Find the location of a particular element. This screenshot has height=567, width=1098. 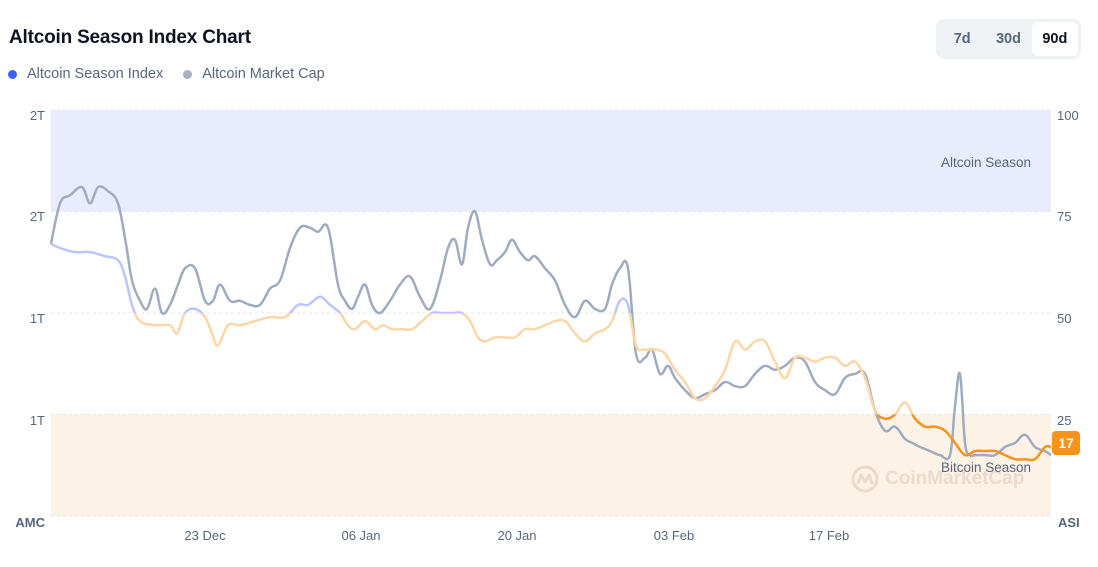

chart-title: Altcoin Season Index Chart is located at coordinates (130, 37).